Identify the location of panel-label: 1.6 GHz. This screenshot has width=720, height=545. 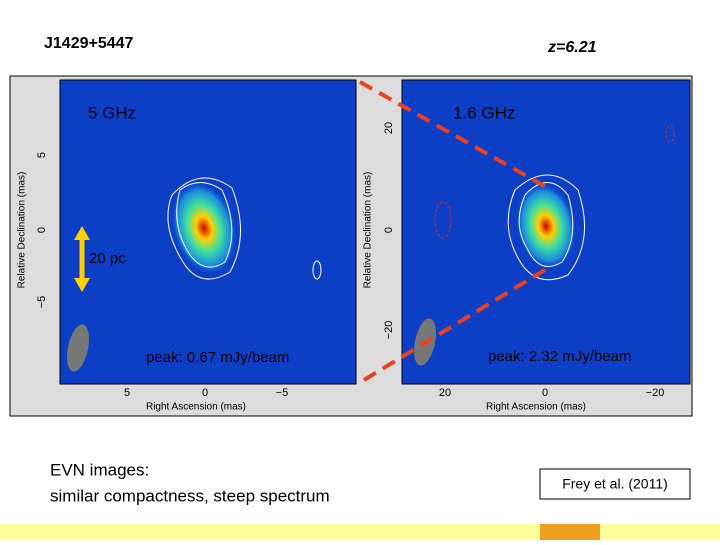
(484, 112).